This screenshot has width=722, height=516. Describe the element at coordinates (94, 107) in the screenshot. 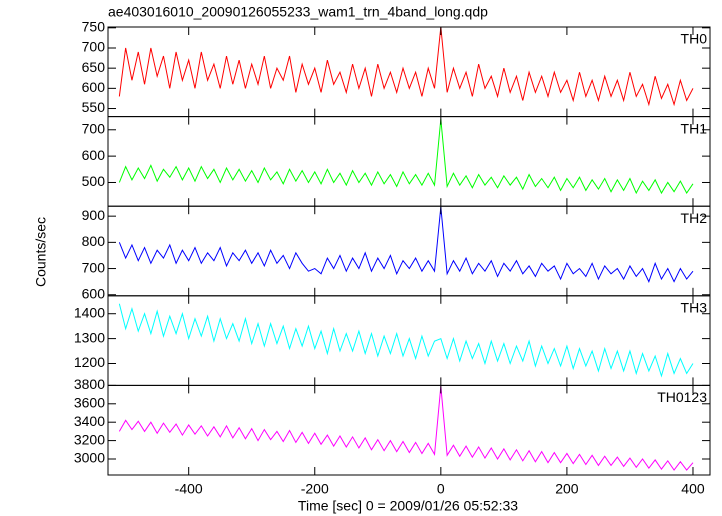

I see `y-tick-label: 550` at that location.